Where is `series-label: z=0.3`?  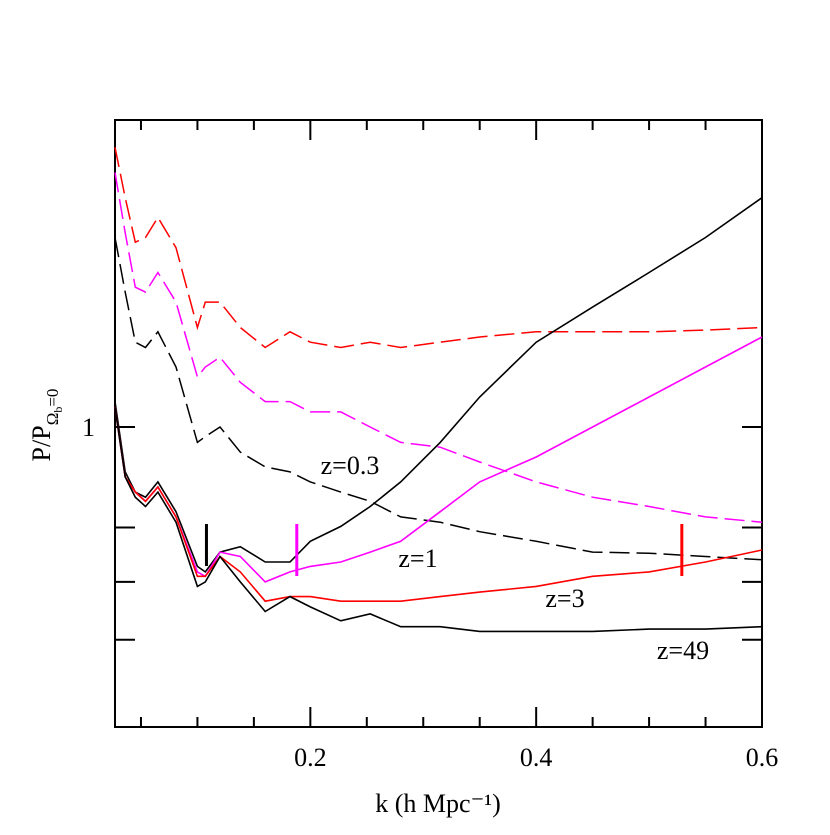 series-label: z=0.3 is located at coordinates (350, 465).